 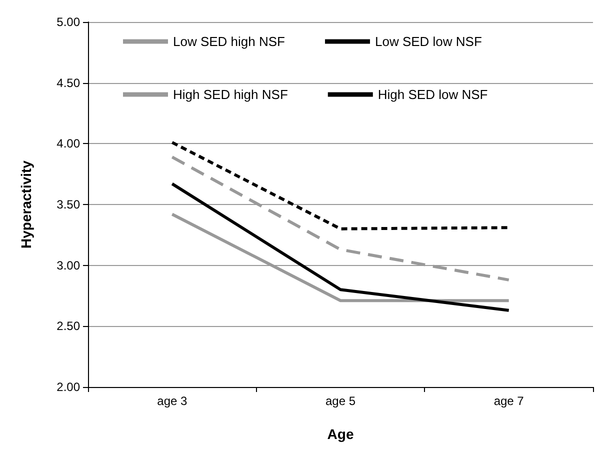 What do you see at coordinates (172, 401) in the screenshot?
I see `x-tick-label: age 3` at bounding box center [172, 401].